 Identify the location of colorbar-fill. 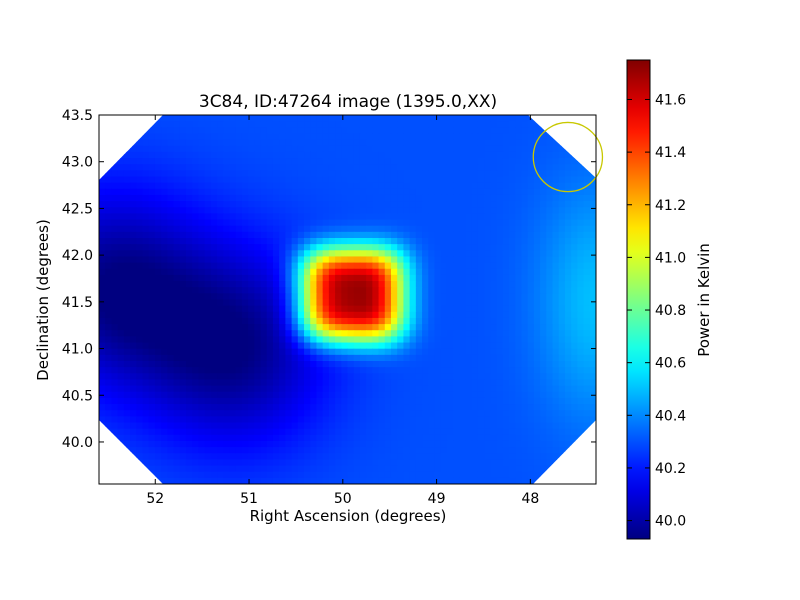
(638, 299).